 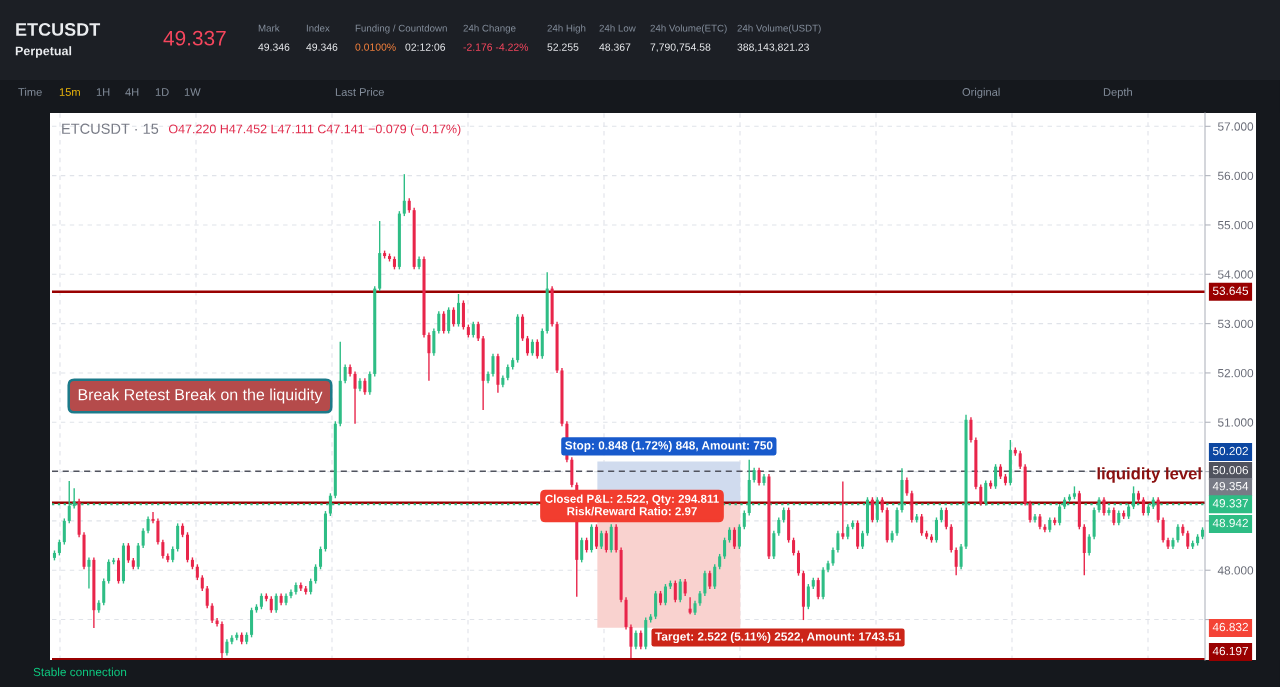 I want to click on text: Stable connection, so click(x=80, y=672).